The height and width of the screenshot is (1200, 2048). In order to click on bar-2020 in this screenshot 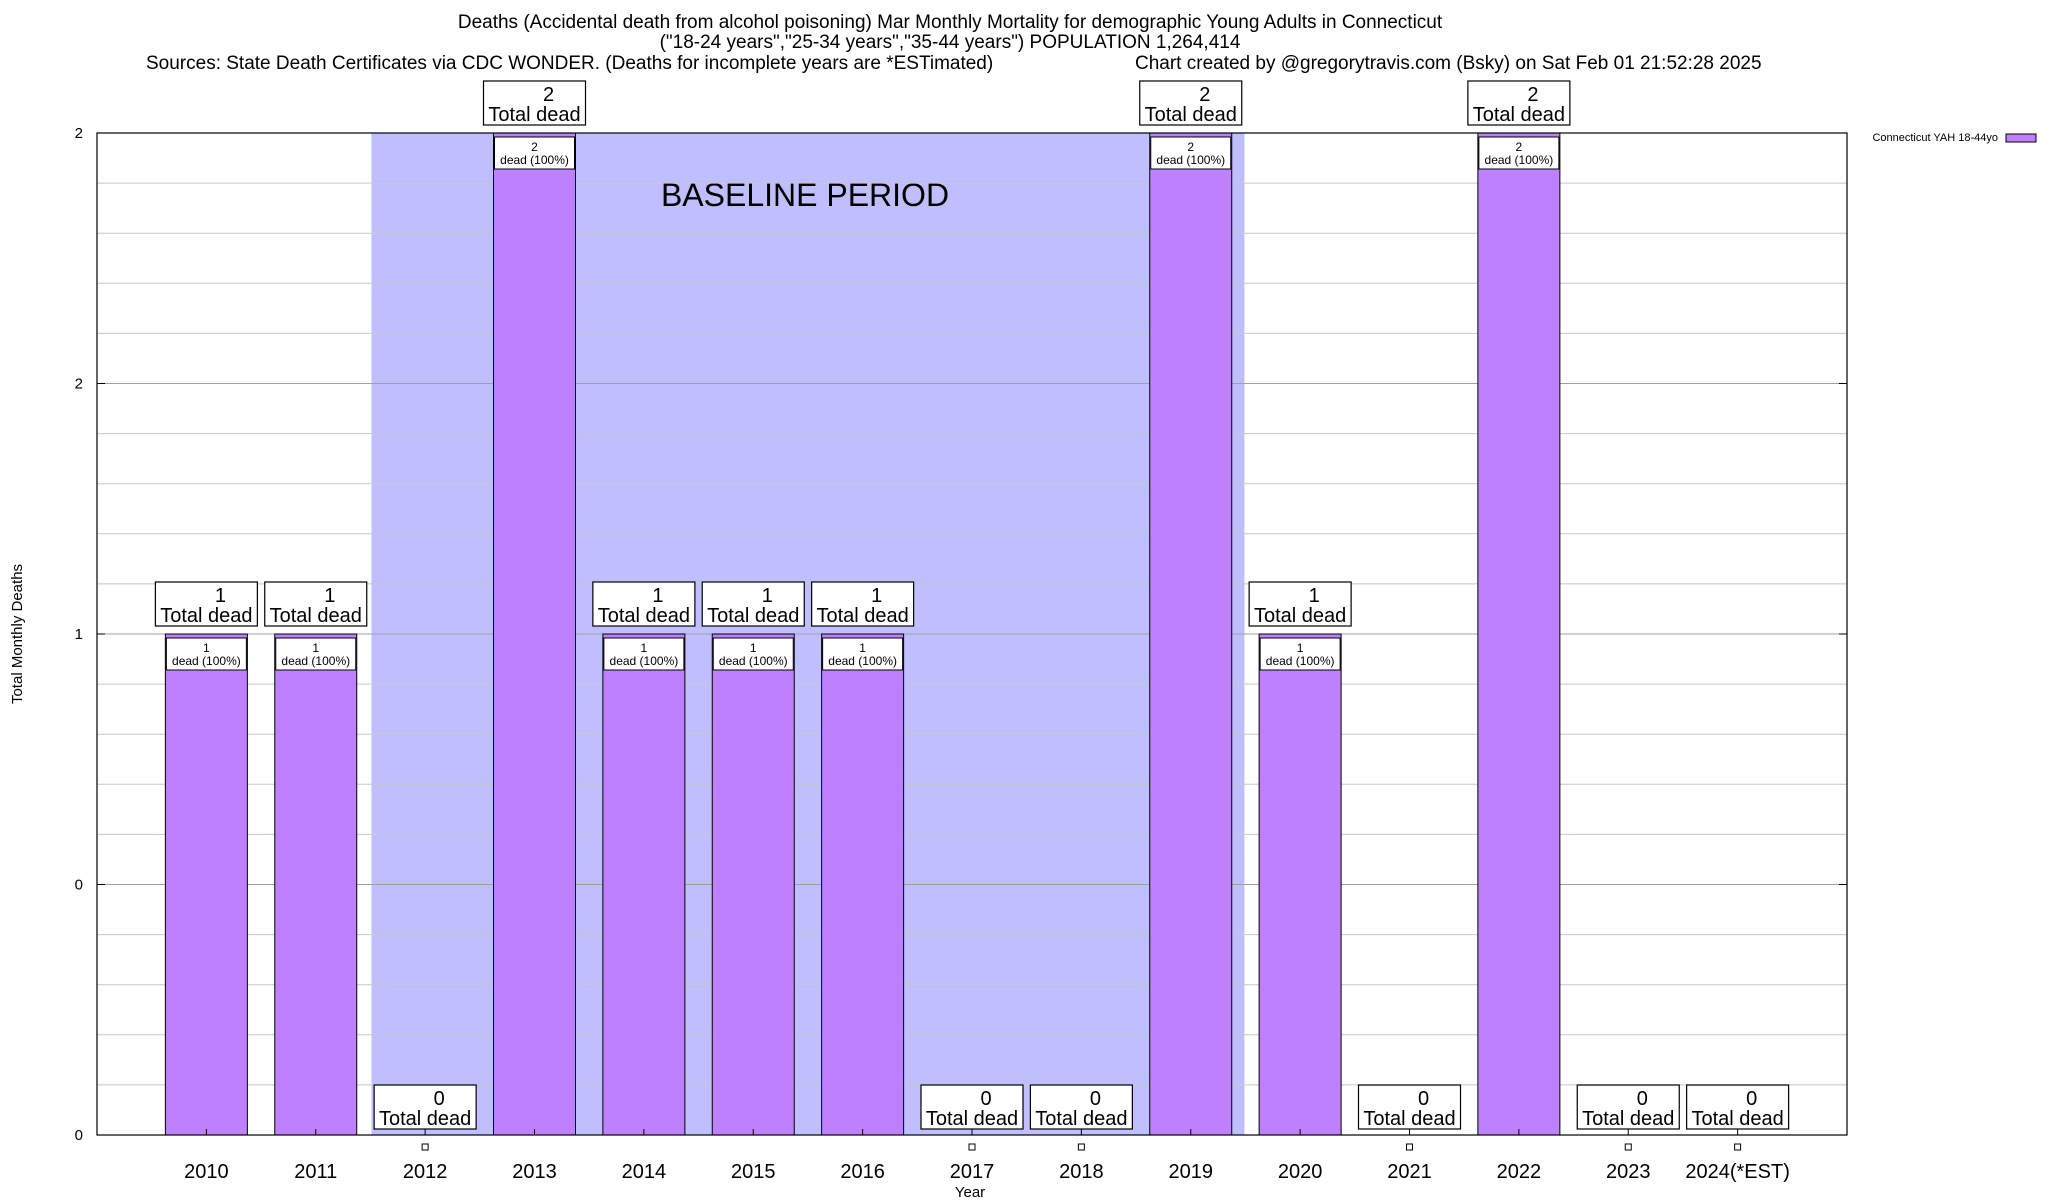, I will do `click(1300, 884)`.